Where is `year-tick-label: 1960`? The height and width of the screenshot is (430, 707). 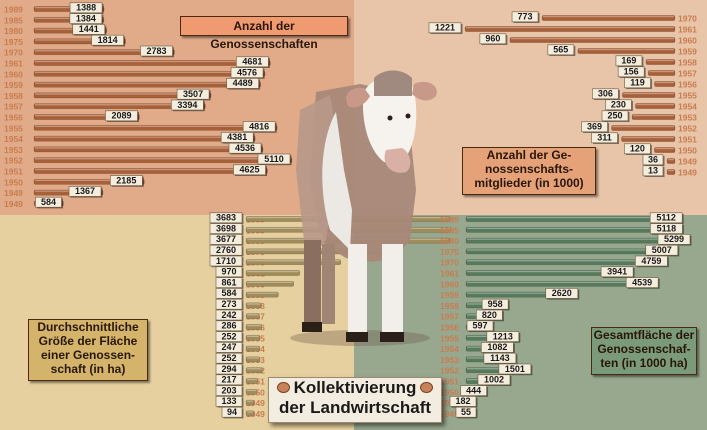 year-tick-label: 1960 is located at coordinates (13, 74).